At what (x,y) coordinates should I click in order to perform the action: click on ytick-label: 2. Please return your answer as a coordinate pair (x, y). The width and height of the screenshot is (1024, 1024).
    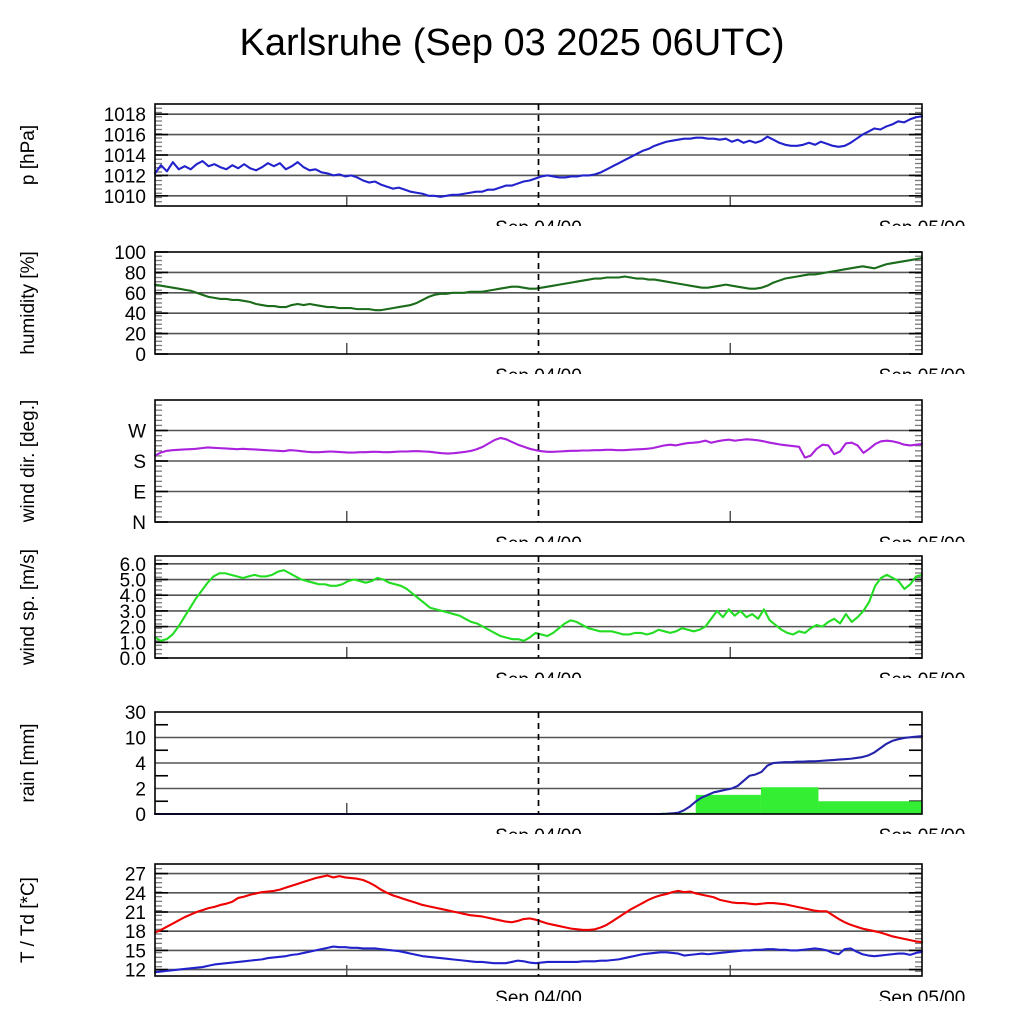
    Looking at the image, I should click on (140, 790).